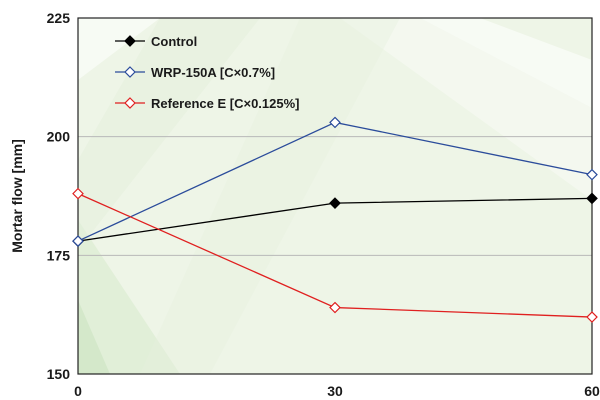 This screenshot has width=600, height=400. Describe the element at coordinates (59, 18) in the screenshot. I see `y-tick-label: 225` at that location.